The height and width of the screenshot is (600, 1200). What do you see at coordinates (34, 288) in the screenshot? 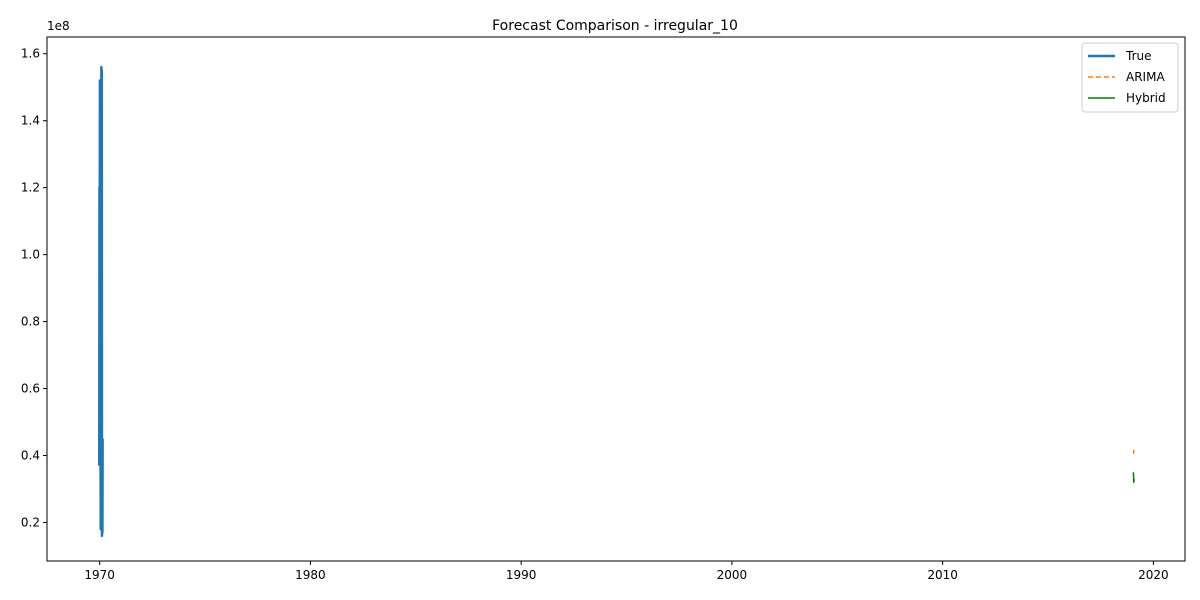
I see `y-axis: 0.2 0.4 0.6 0.8 1.0 1.2 1.4 1.6` at bounding box center [34, 288].